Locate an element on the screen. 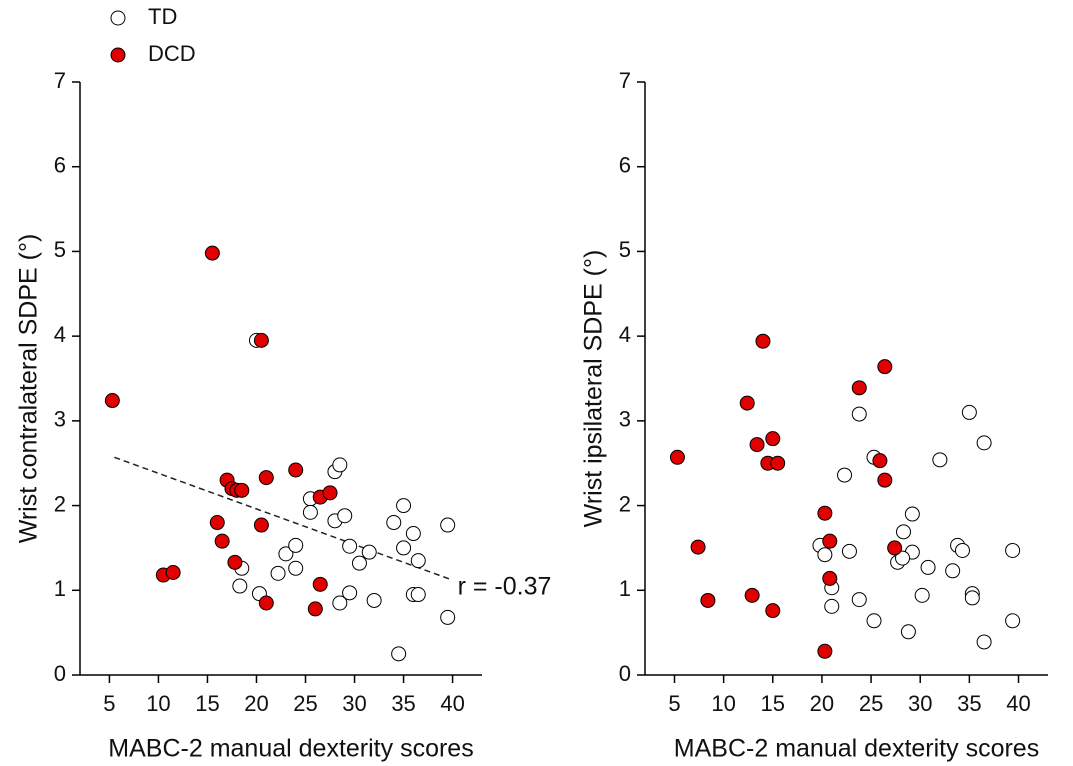 The width and height of the screenshot is (1073, 766). y-tick-label: 1 is located at coordinates (625, 588).